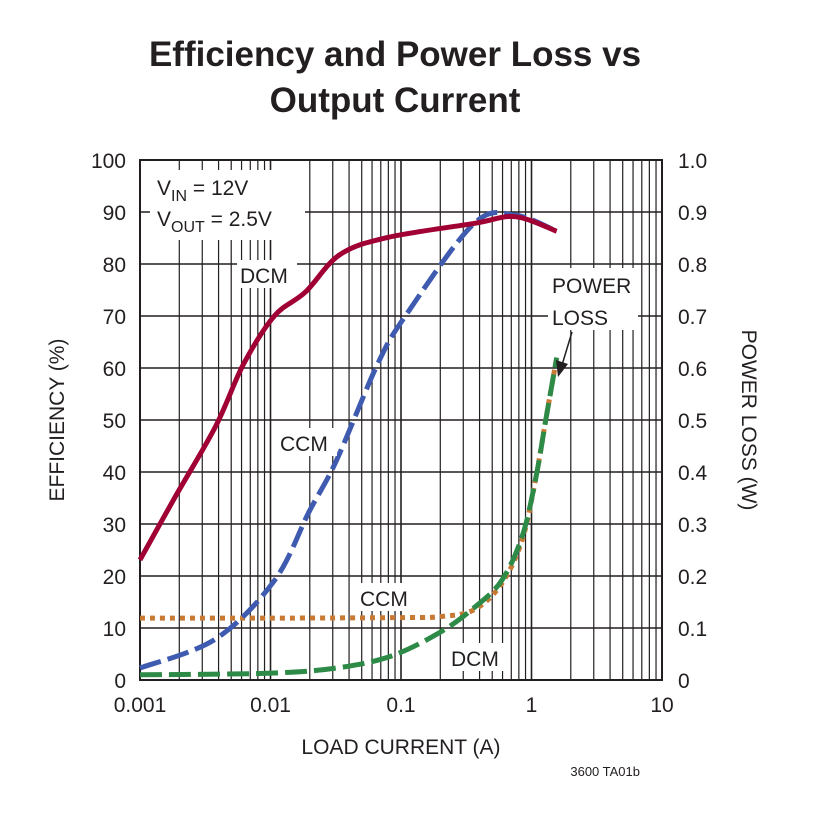  Describe the element at coordinates (214, 222) in the screenshot. I see `condition-vout: VOUT = 2.5V` at that location.